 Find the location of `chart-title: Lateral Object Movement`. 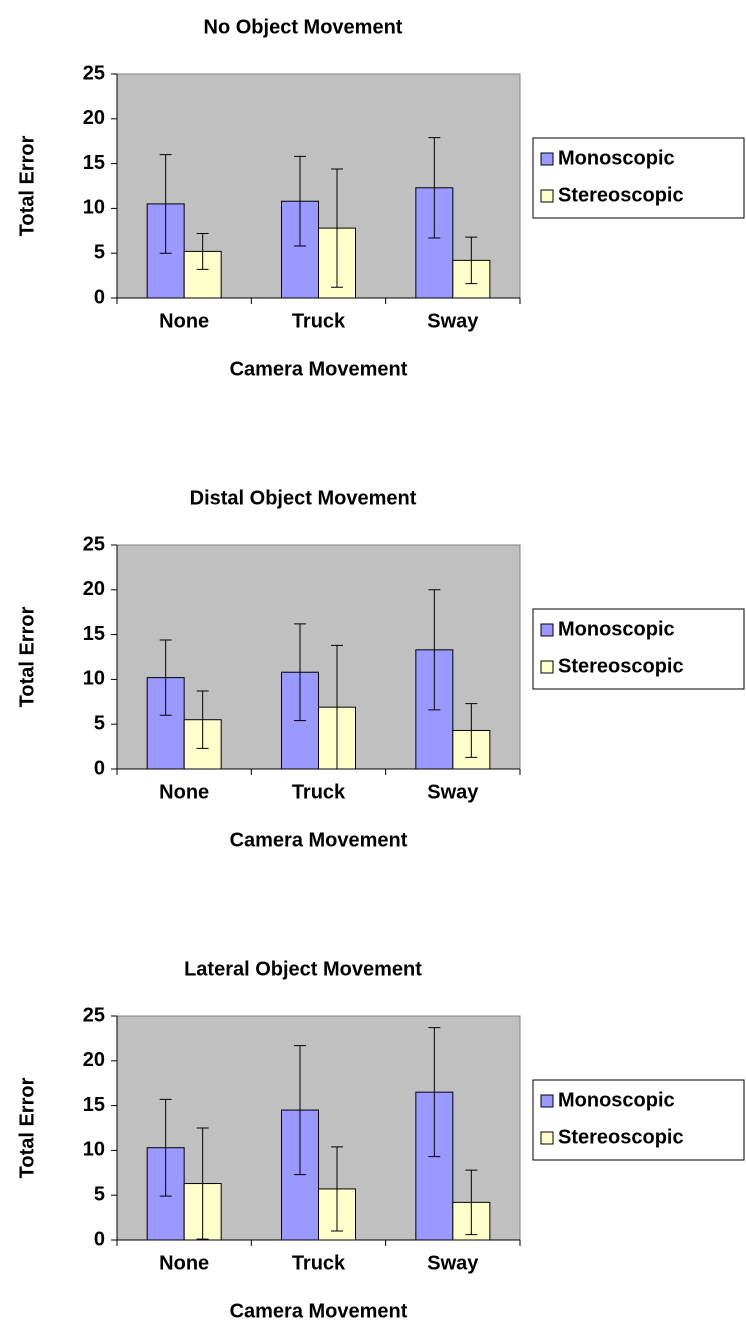

chart-title: Lateral Object Movement is located at coordinates (303, 969).